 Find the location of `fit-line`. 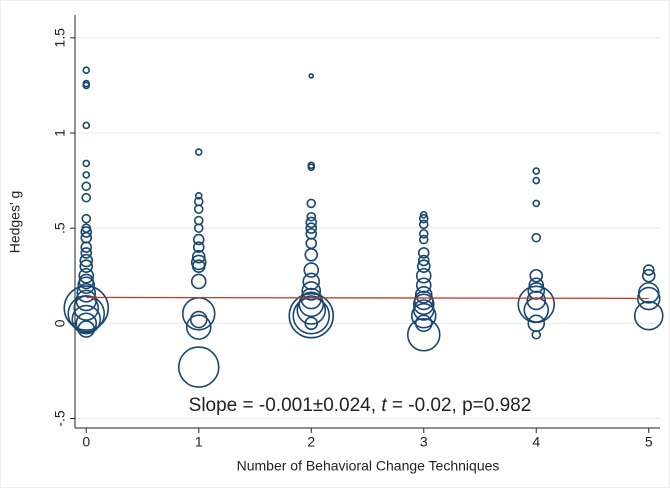

fit-line is located at coordinates (367, 298).